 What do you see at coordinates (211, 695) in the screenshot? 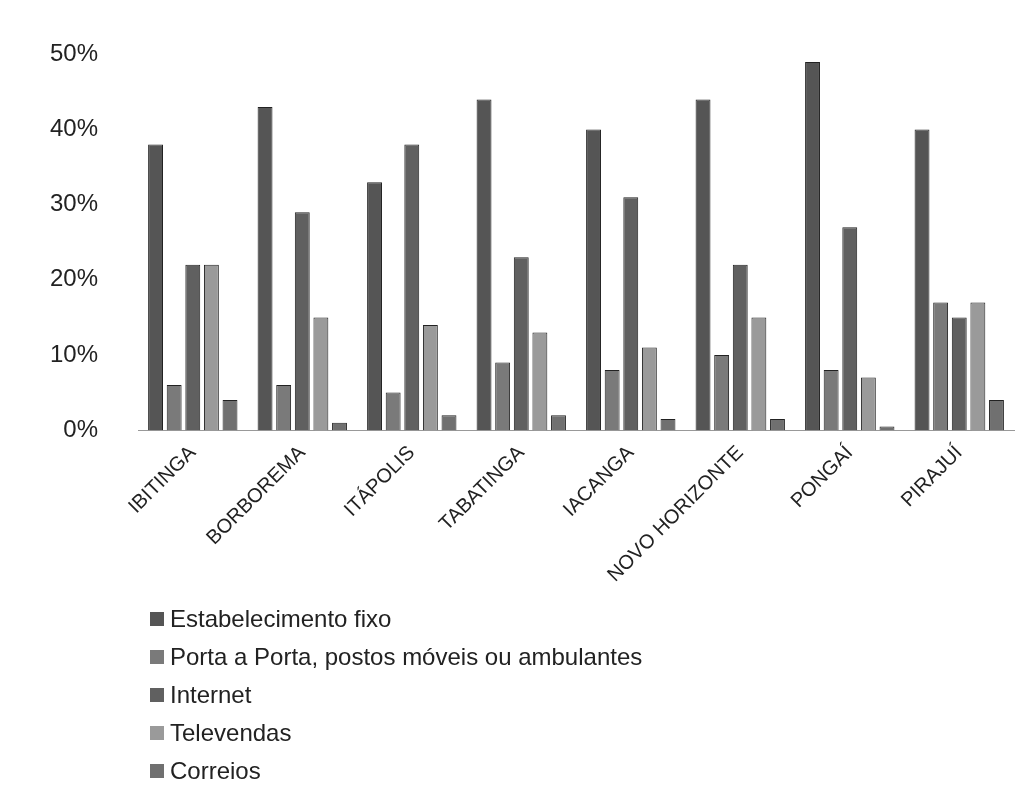
I see `legend-label: Internet` at bounding box center [211, 695].